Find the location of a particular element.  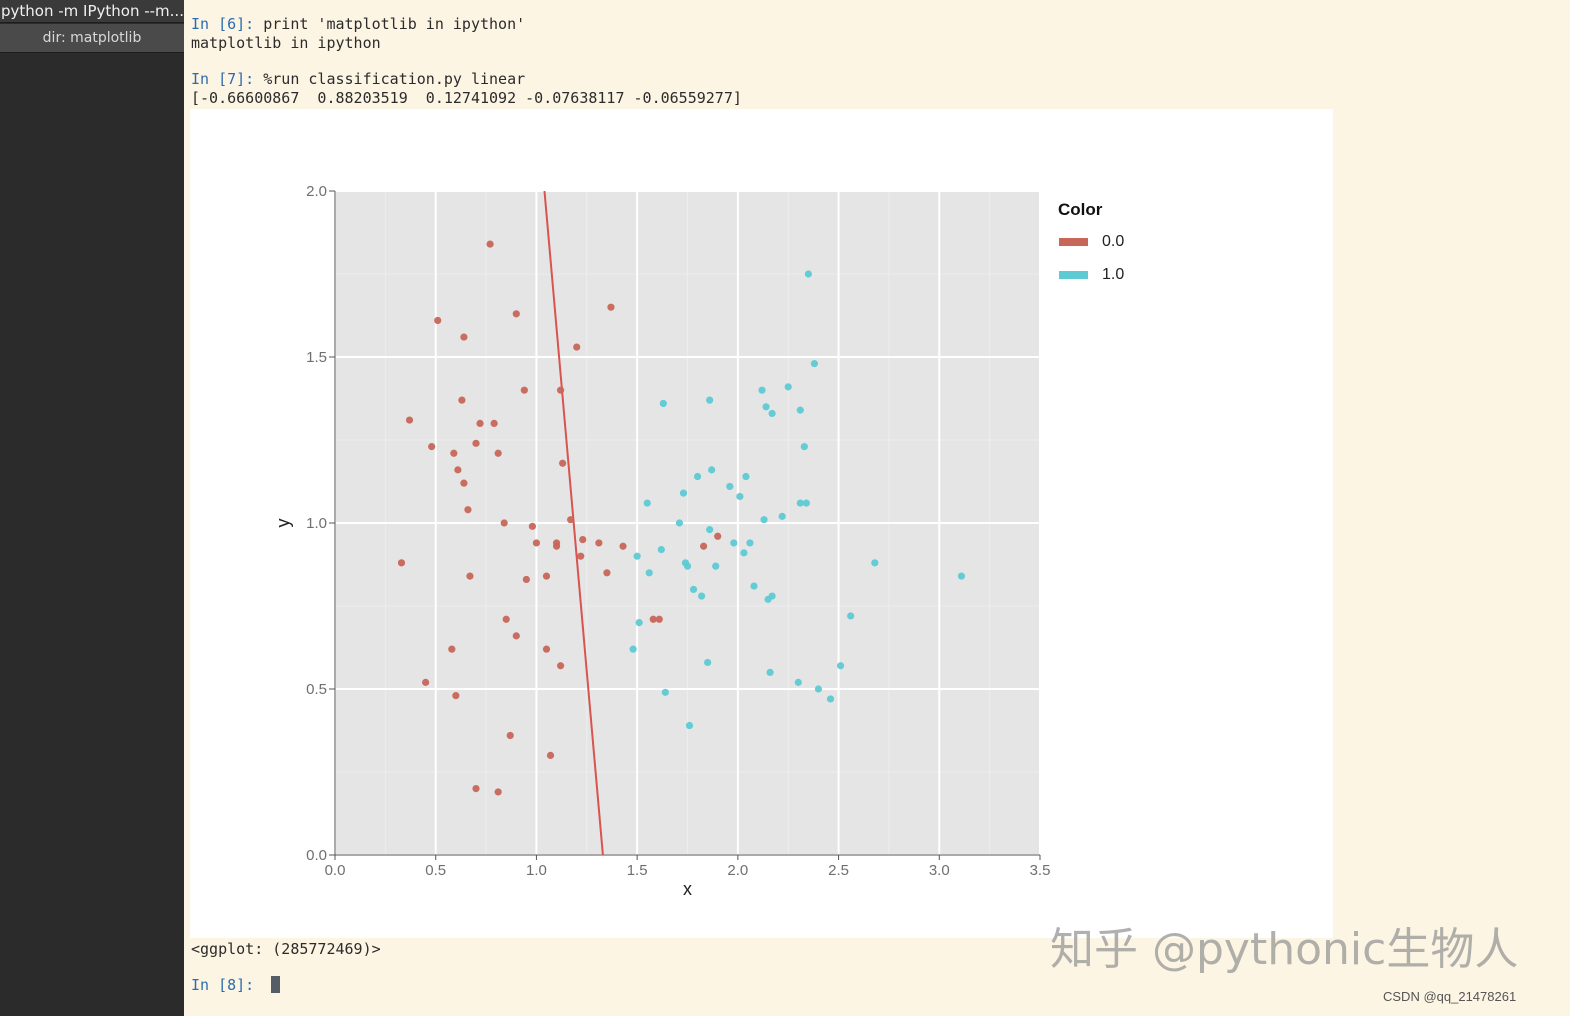

y-axis-title: y is located at coordinates (283, 523).